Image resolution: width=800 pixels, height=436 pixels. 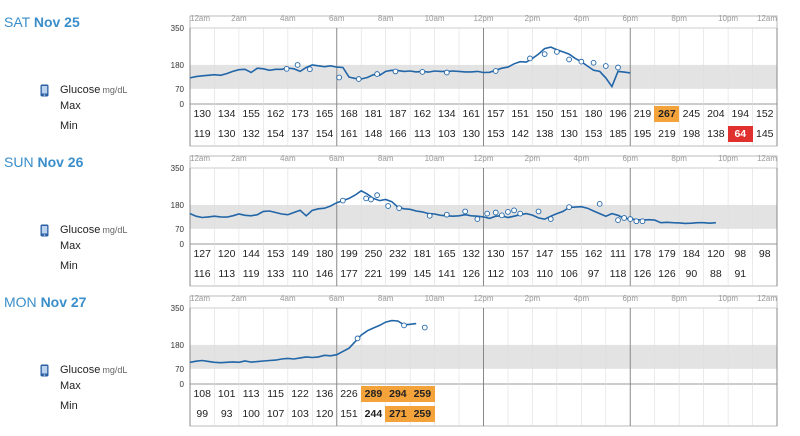 What do you see at coordinates (251, 134) in the screenshot?
I see `min-value-cell: 132` at bounding box center [251, 134].